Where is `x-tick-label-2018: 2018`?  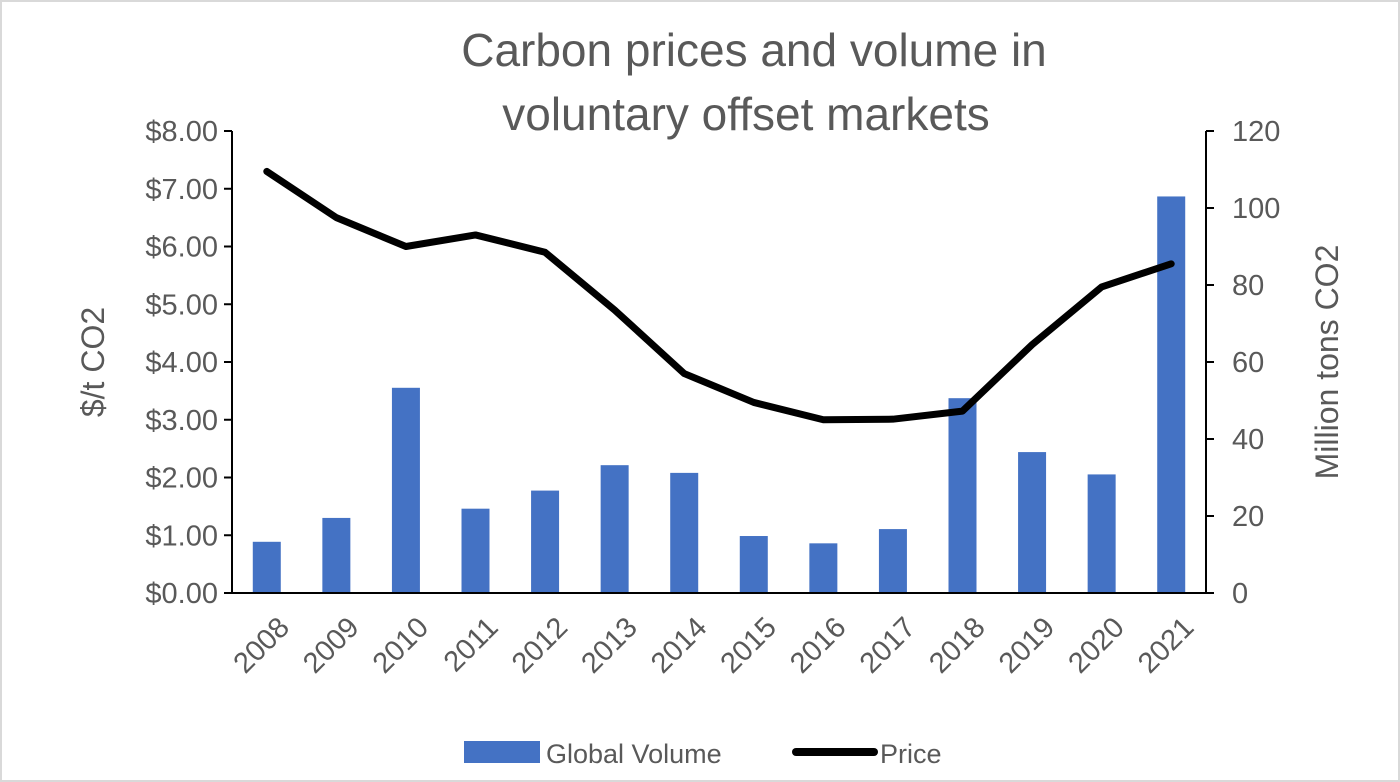
x-tick-label-2018: 2018 is located at coordinates (957, 645).